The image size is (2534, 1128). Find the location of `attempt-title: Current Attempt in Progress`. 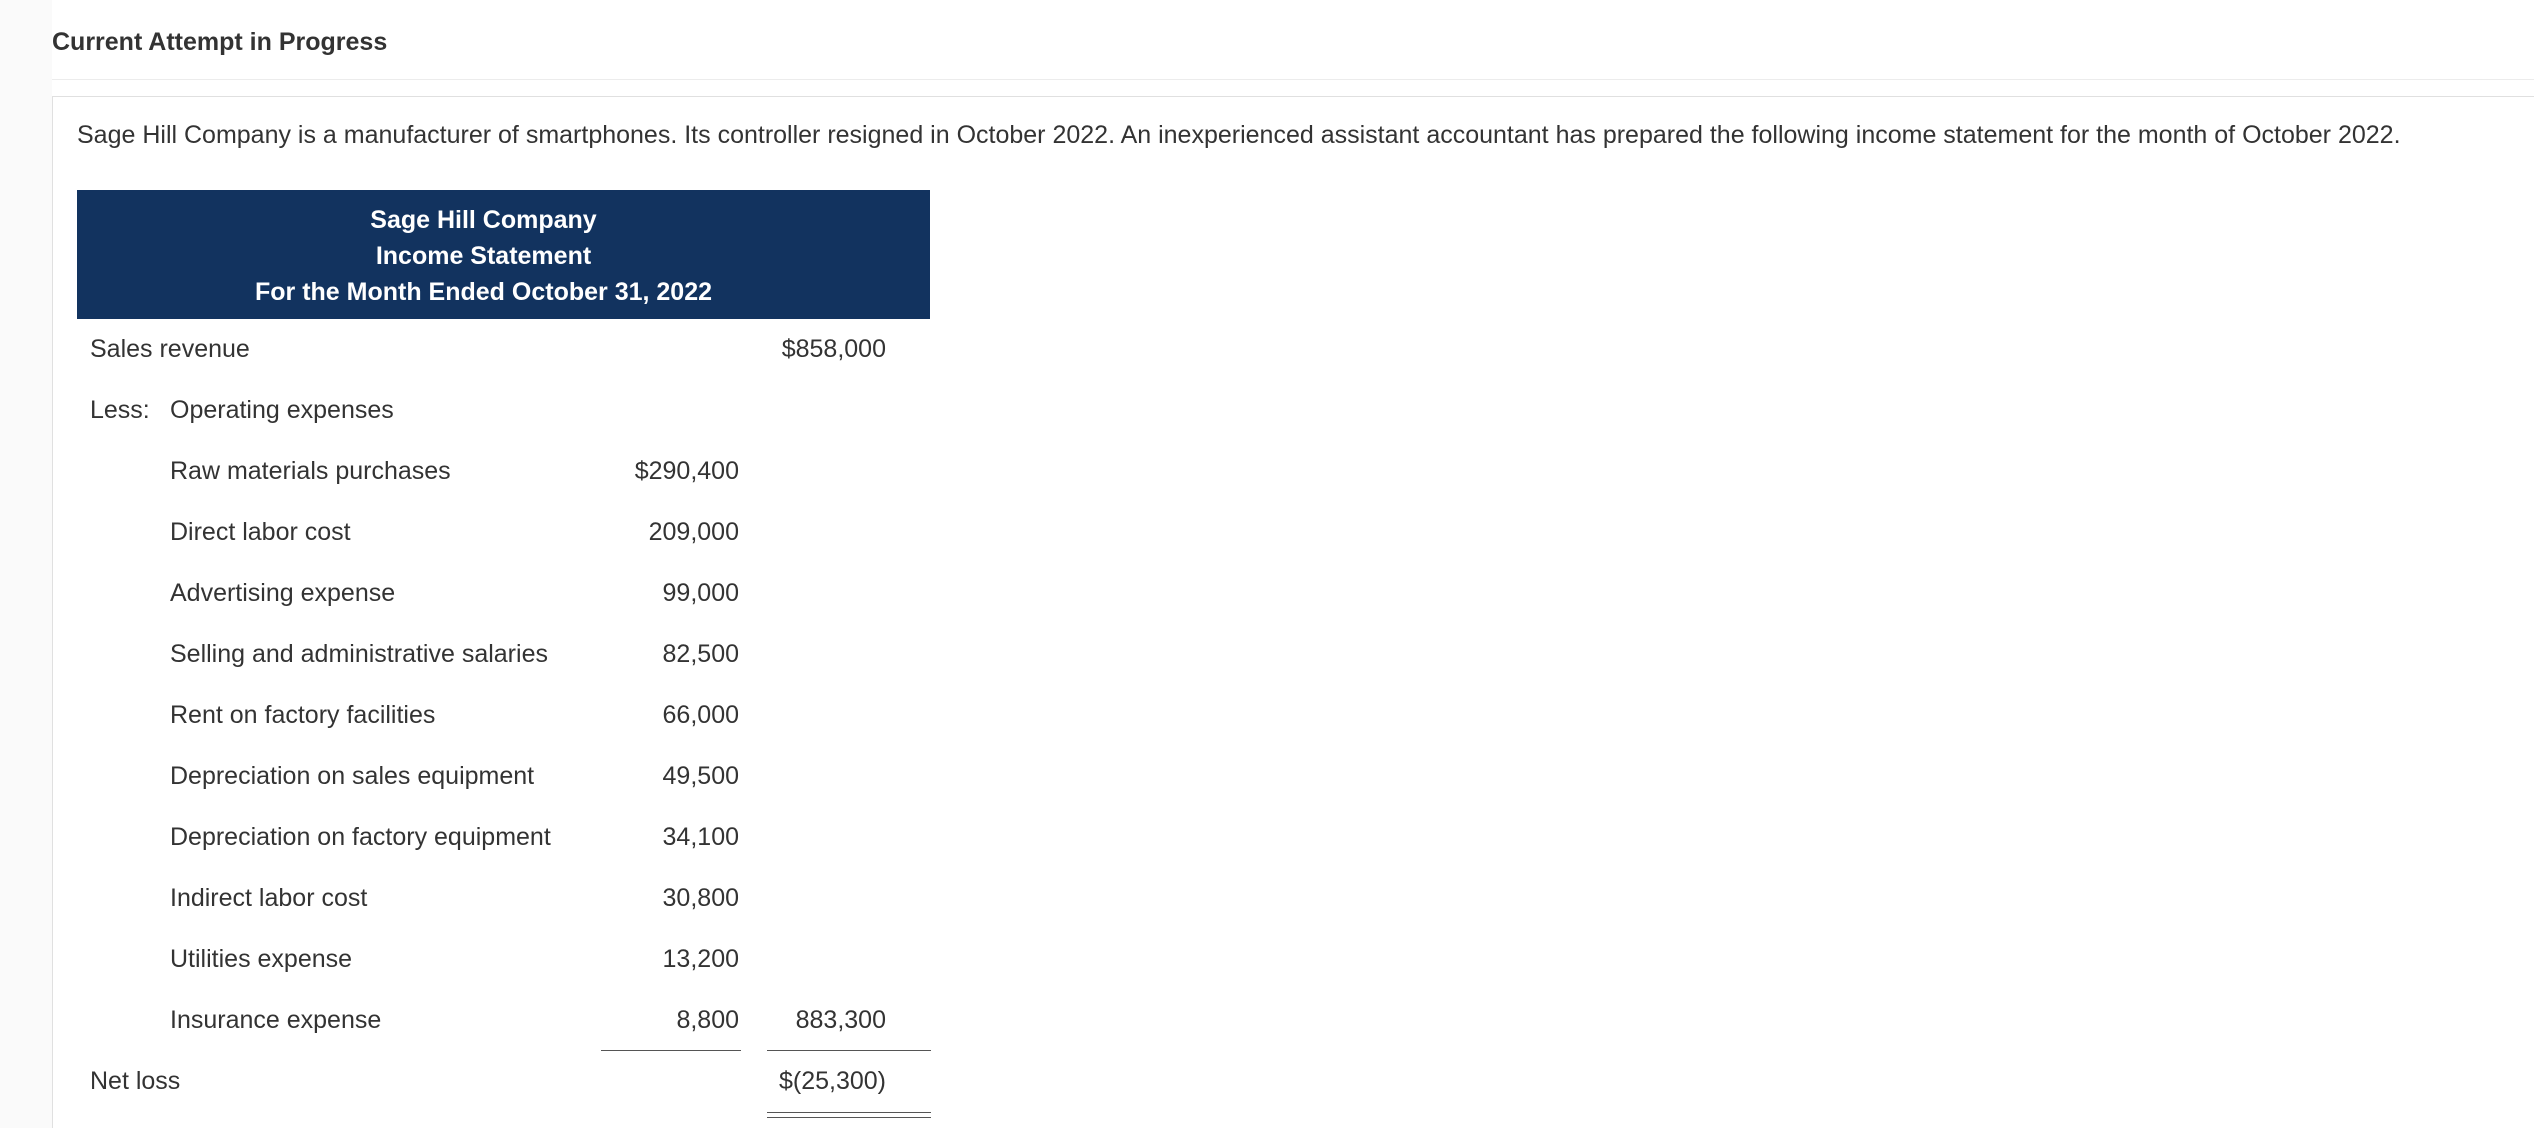

attempt-title: Current Attempt in Progress is located at coordinates (220, 42).